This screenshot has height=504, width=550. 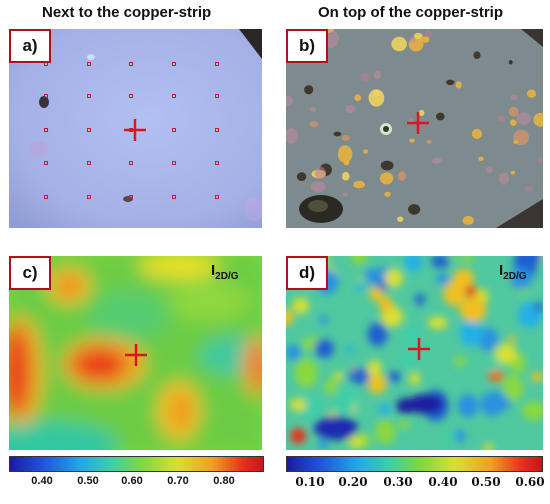 What do you see at coordinates (307, 46) in the screenshot?
I see `panel-b-label: b)` at bounding box center [307, 46].